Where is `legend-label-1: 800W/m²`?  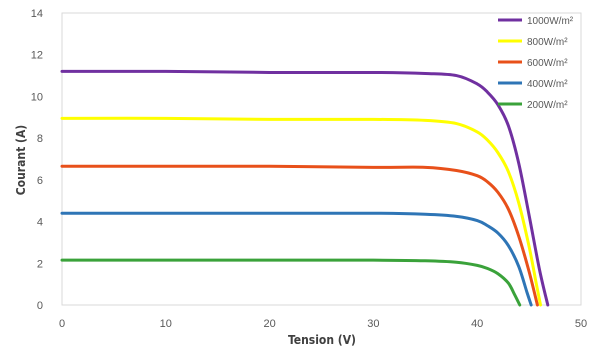
legend-label-1: 800W/m² is located at coordinates (547, 42).